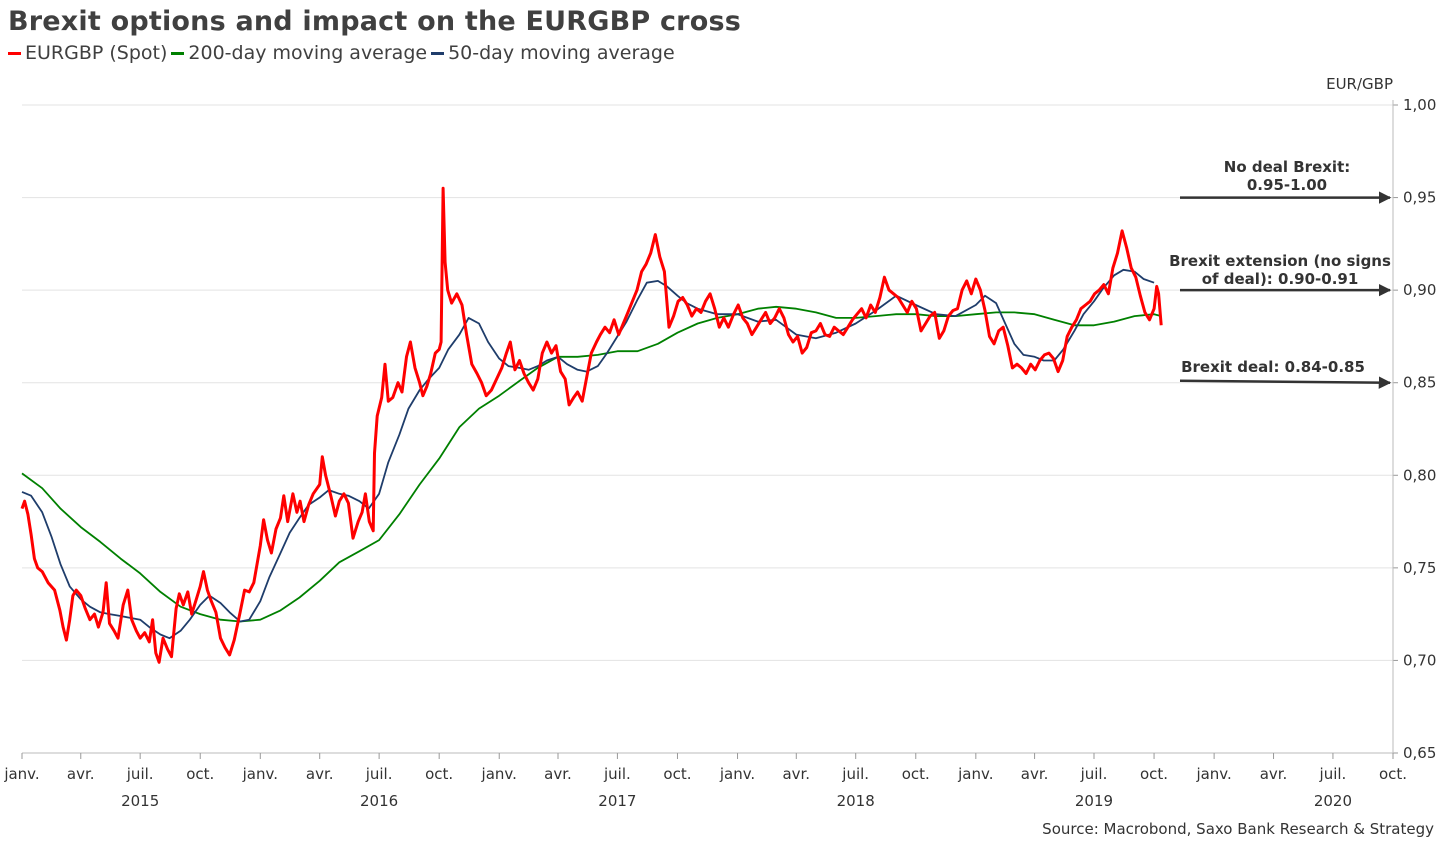 This screenshot has width=1446, height=846. What do you see at coordinates (1419, 198) in the screenshot?
I see `y-tick-label: 0,95` at bounding box center [1419, 198].